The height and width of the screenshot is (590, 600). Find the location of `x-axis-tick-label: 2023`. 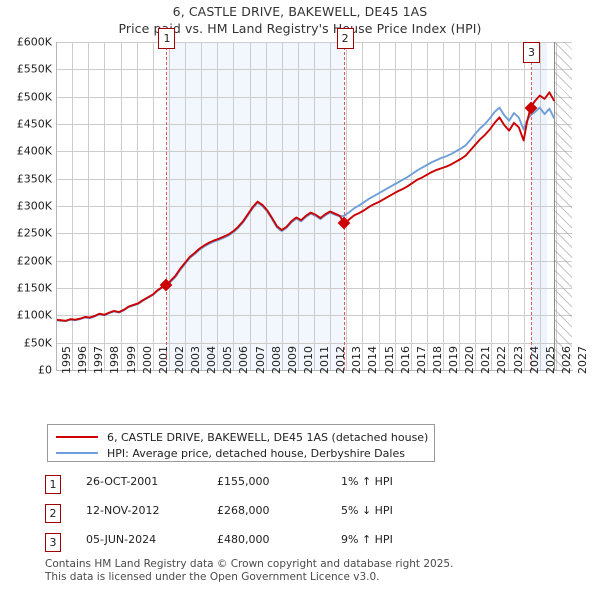

x-axis-tick-label: 2023 is located at coordinates (518, 360).